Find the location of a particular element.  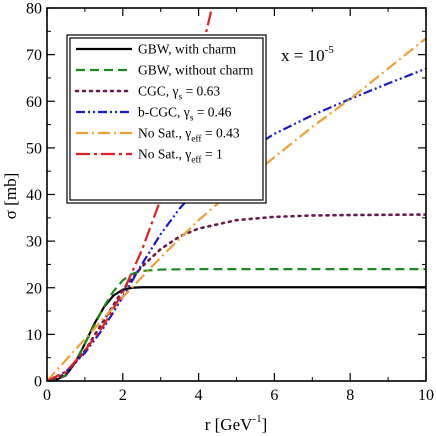

x-tick-label: 10 is located at coordinates (426, 395).